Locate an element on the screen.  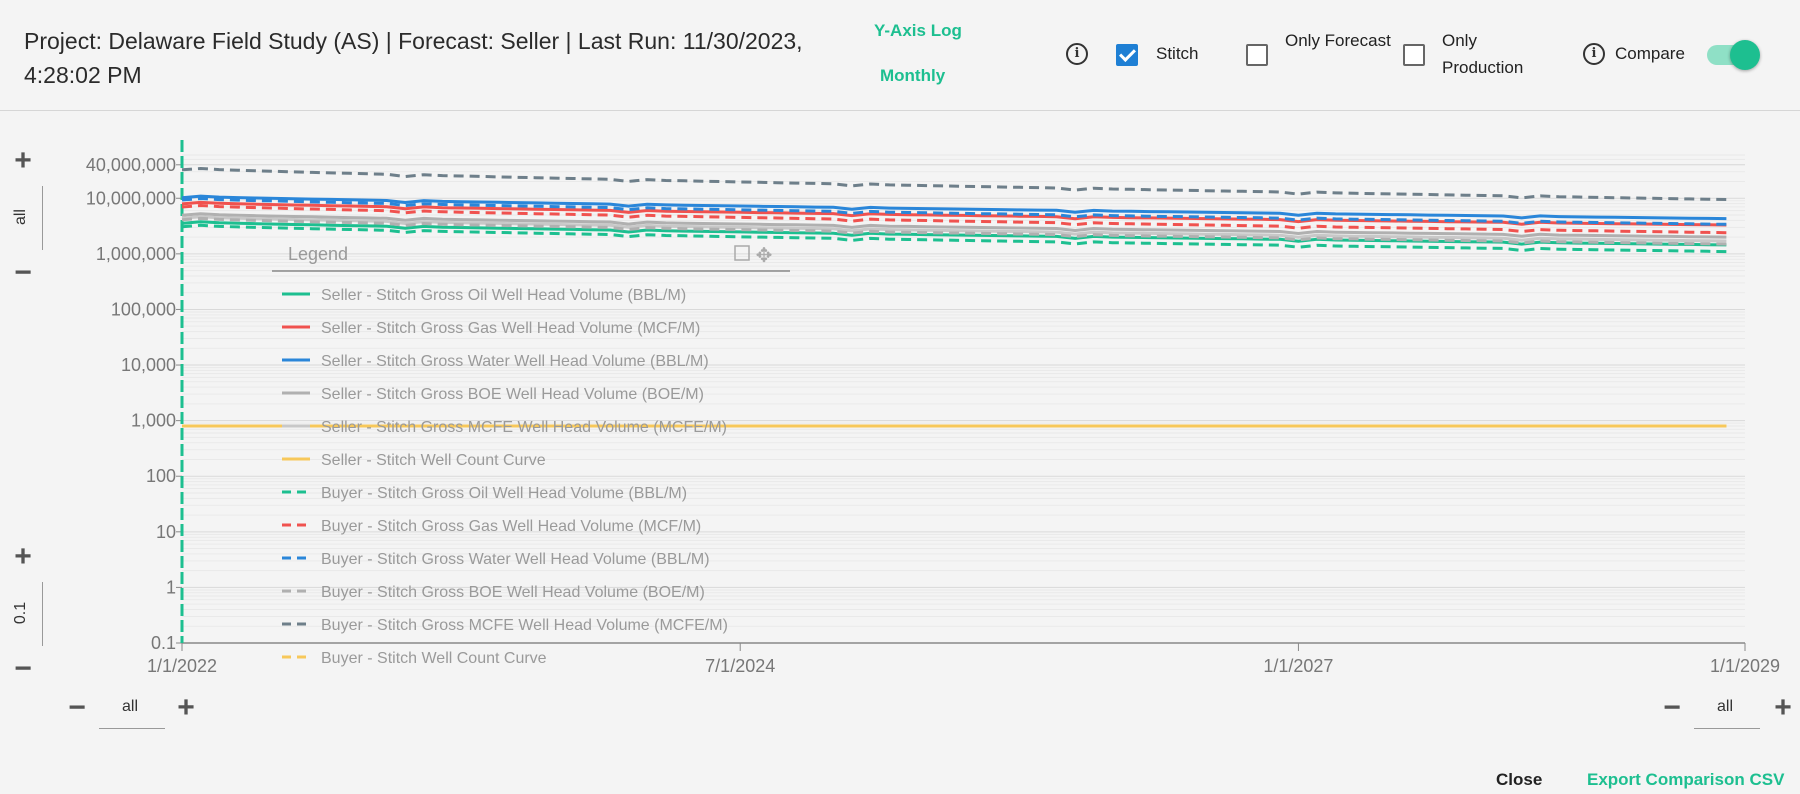
x-min-zoom-in-button: + is located at coordinates (186, 707).